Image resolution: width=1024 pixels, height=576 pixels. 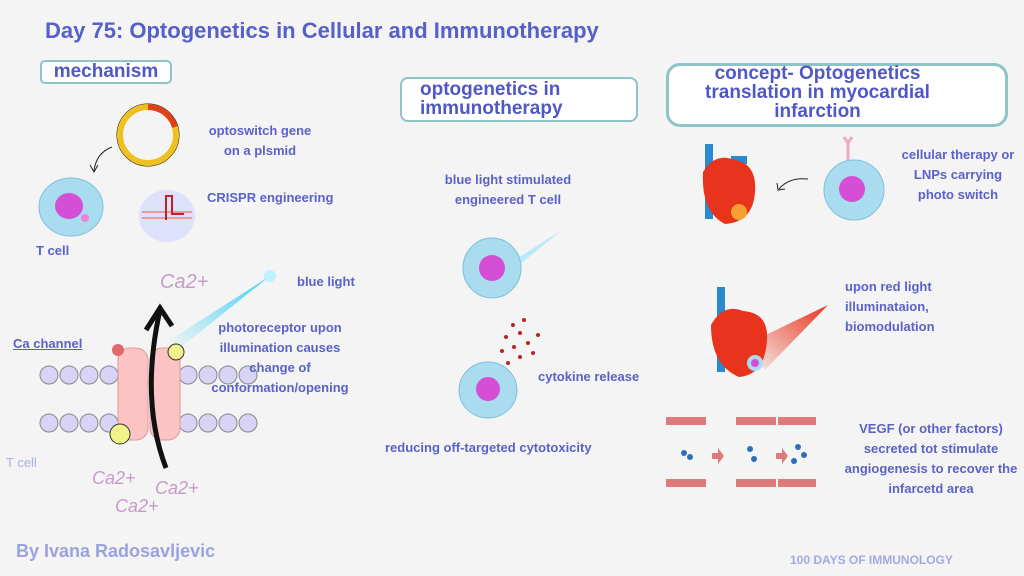 What do you see at coordinates (769, 332) in the screenshot?
I see `illuminated-heart-icon` at bounding box center [769, 332].